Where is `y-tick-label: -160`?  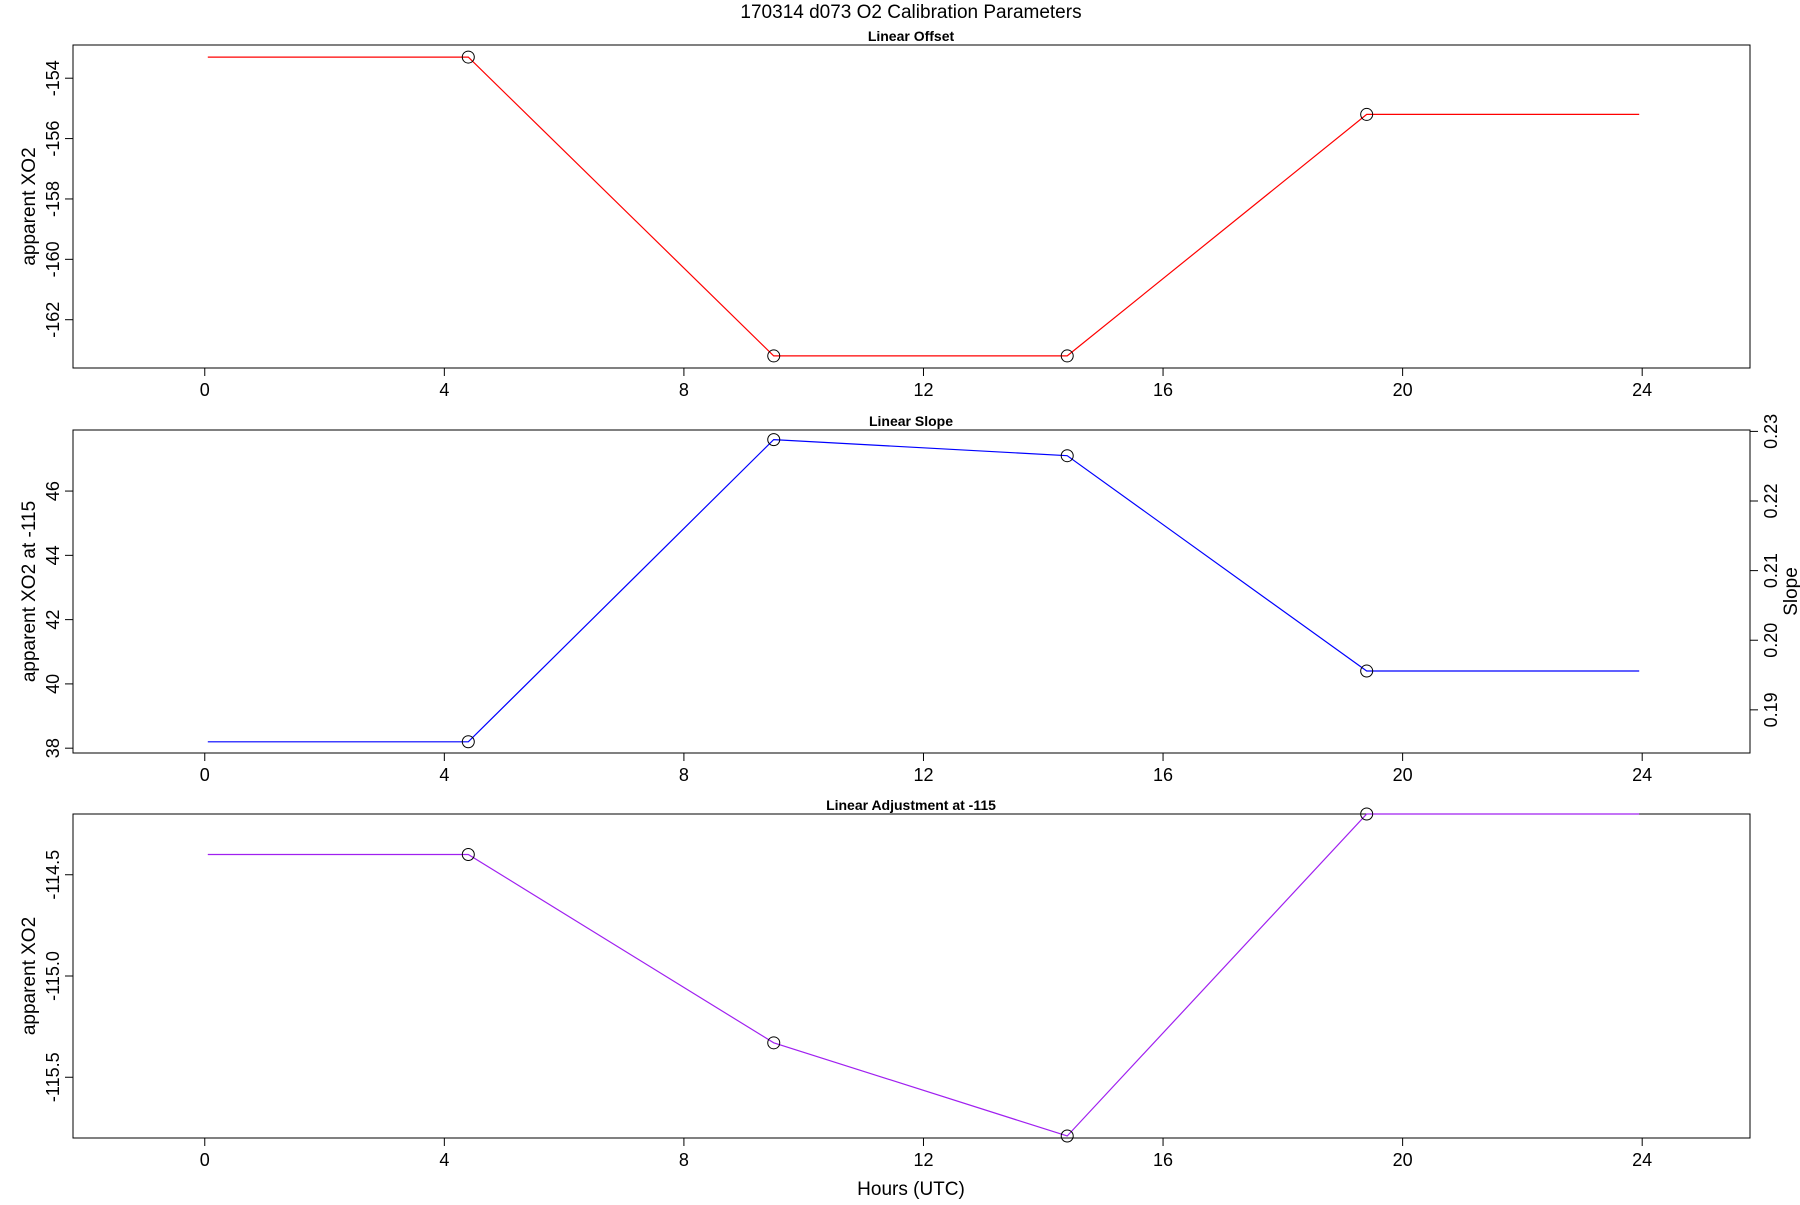
y-tick-label: -160 is located at coordinates (53, 259).